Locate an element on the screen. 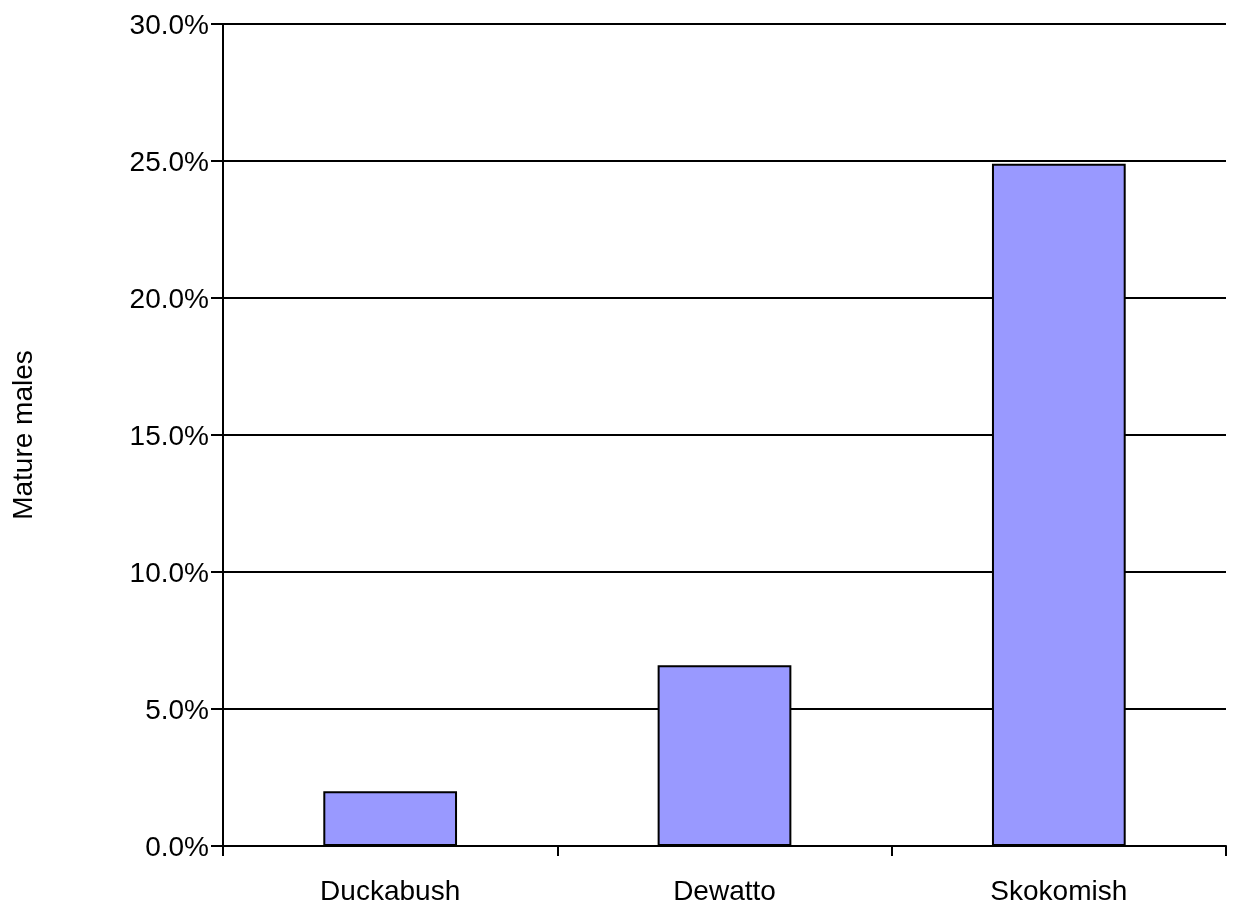 This screenshot has width=1241, height=922. y-tick-label: 10.0% is located at coordinates (169, 572).